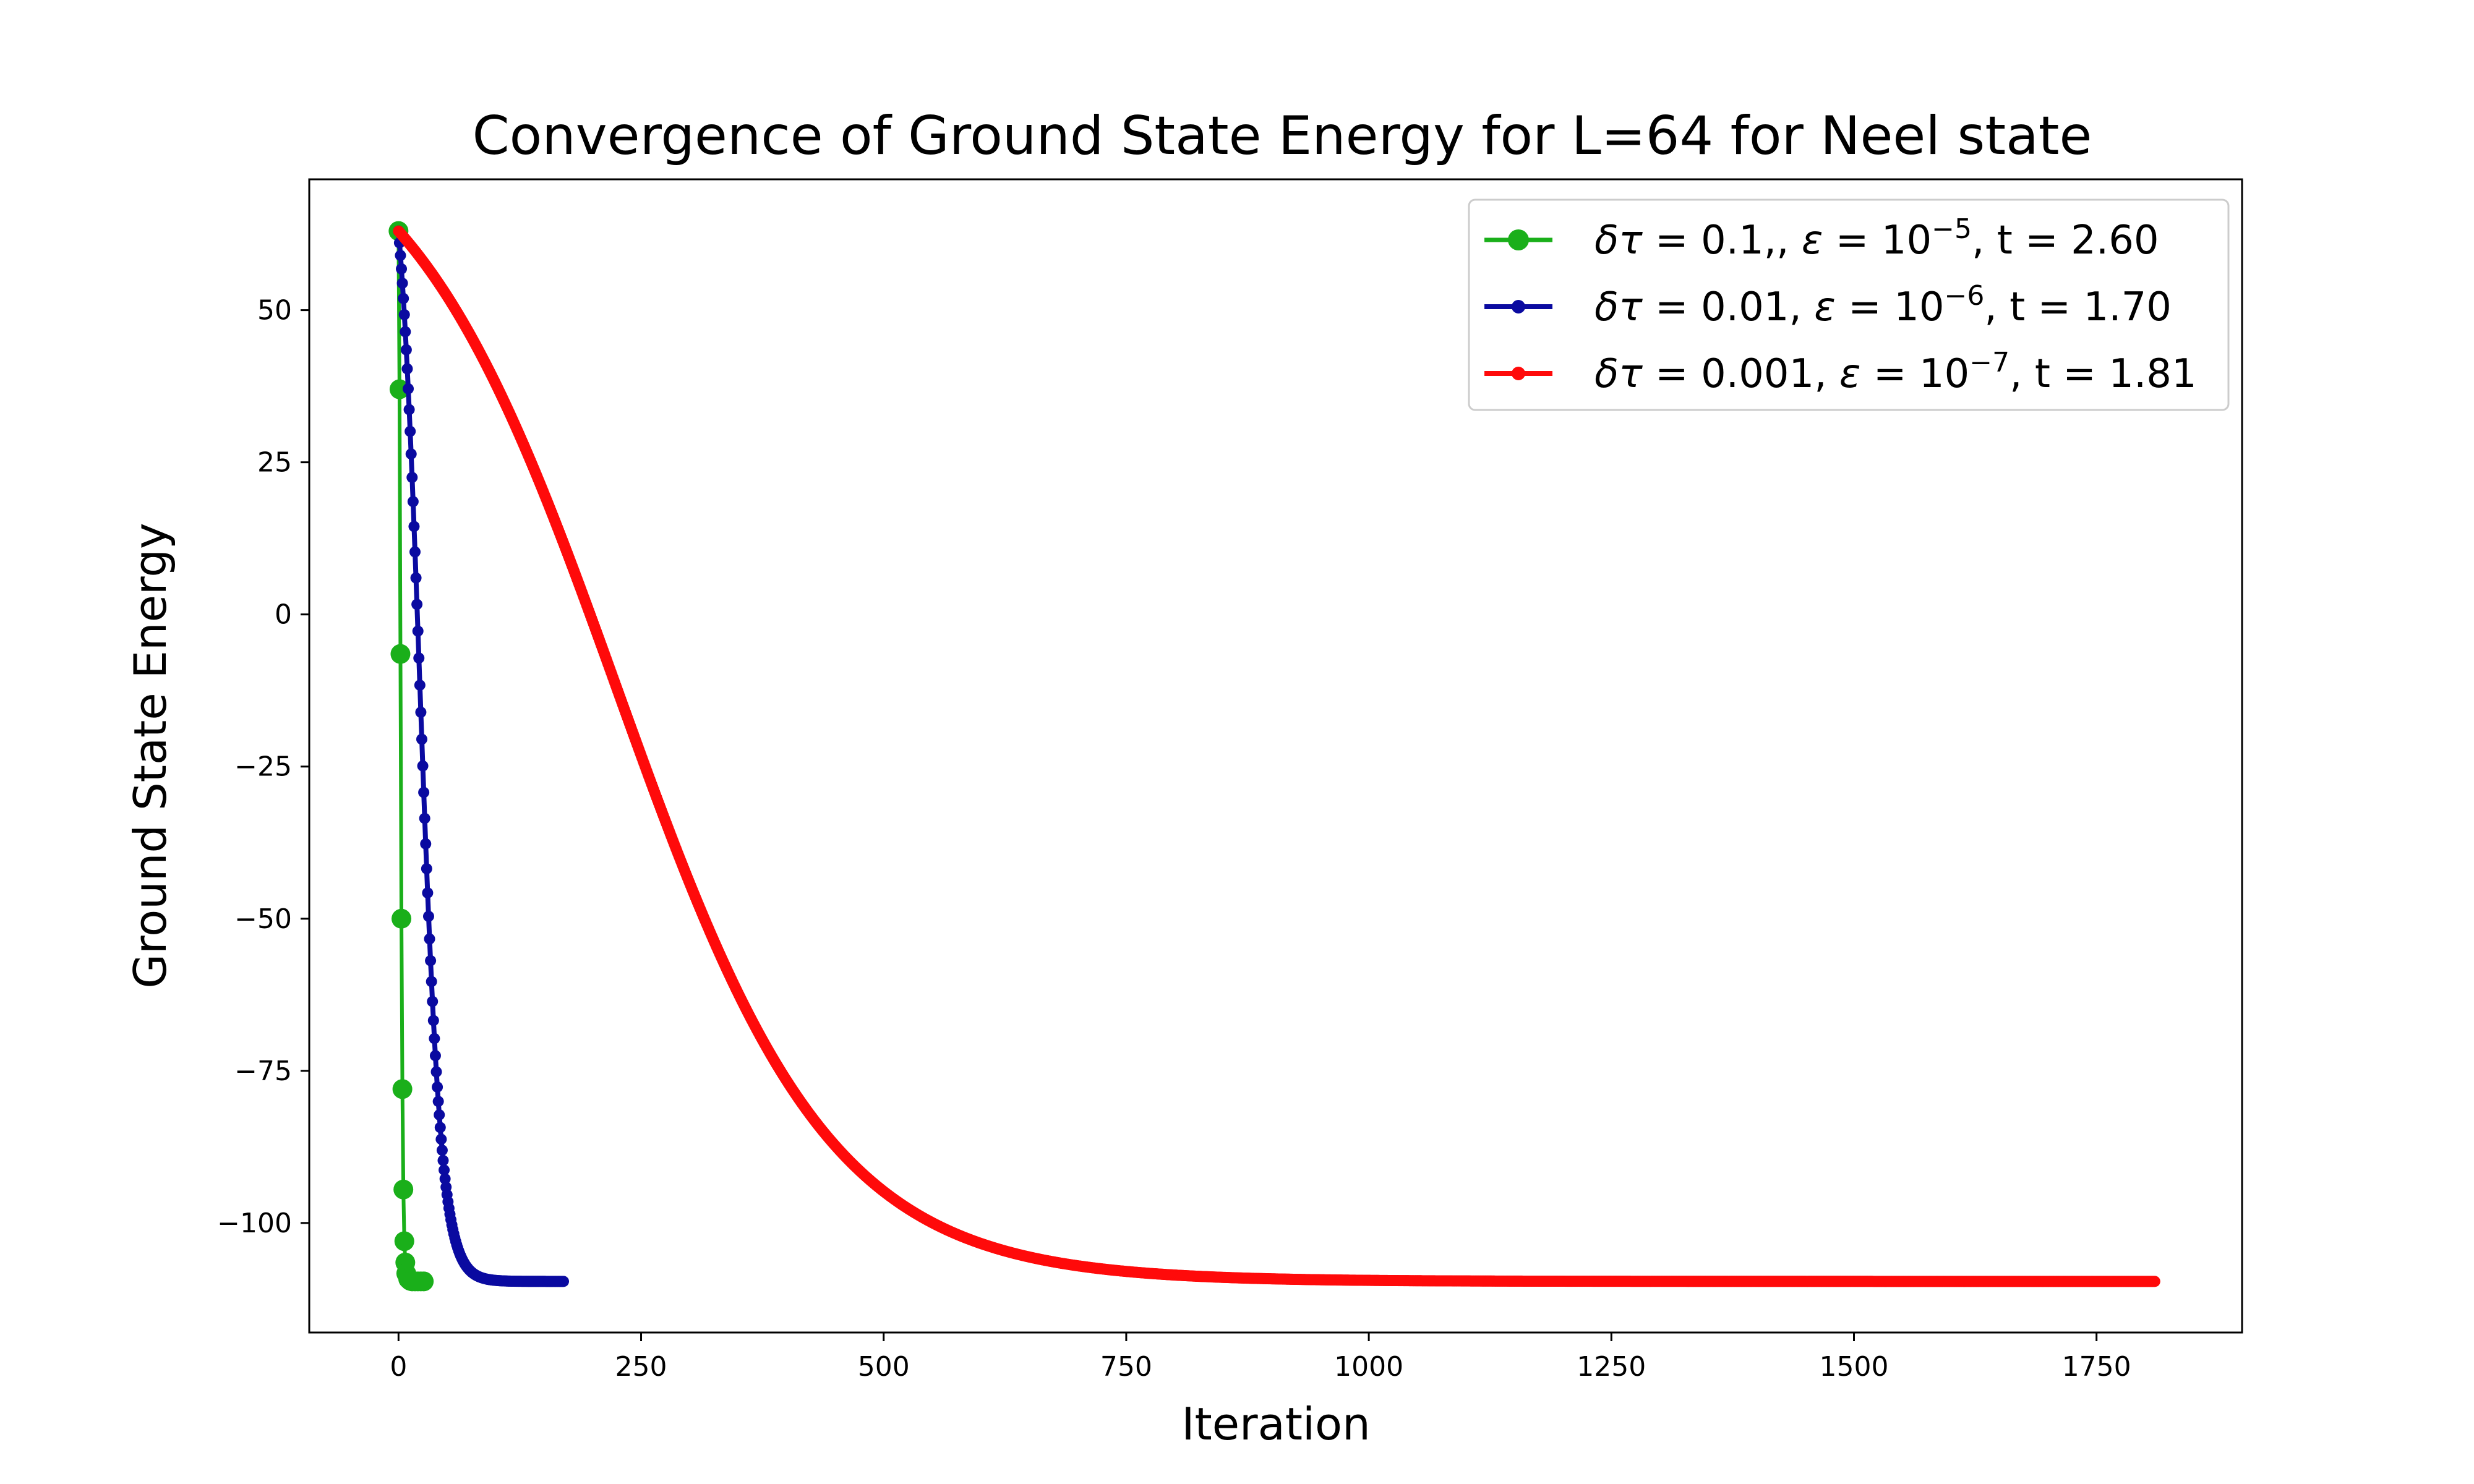  I want to click on legend-entry-2: δτ = 0.01, ε = 10−6, t = 1.70, so click(1828, 305).